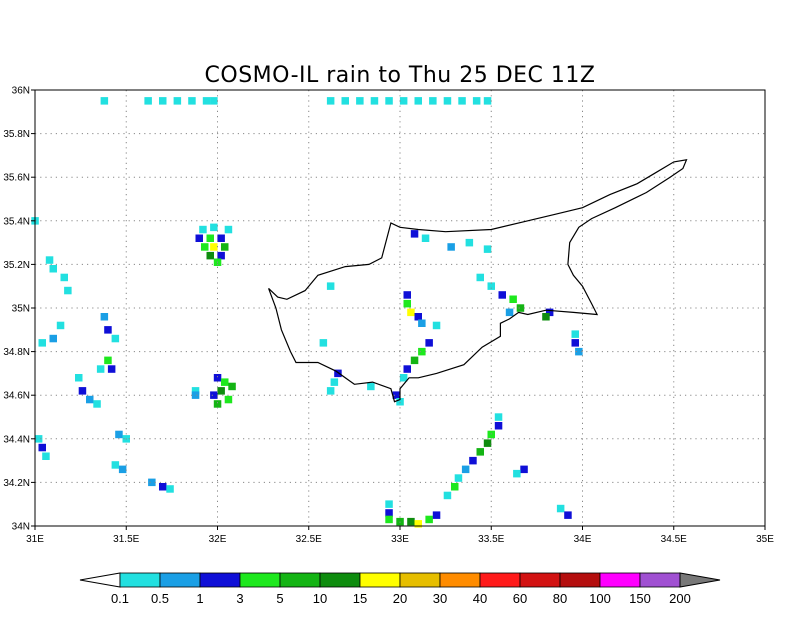  What do you see at coordinates (583, 539) in the screenshot?
I see `x-tick-label: 34E` at bounding box center [583, 539].